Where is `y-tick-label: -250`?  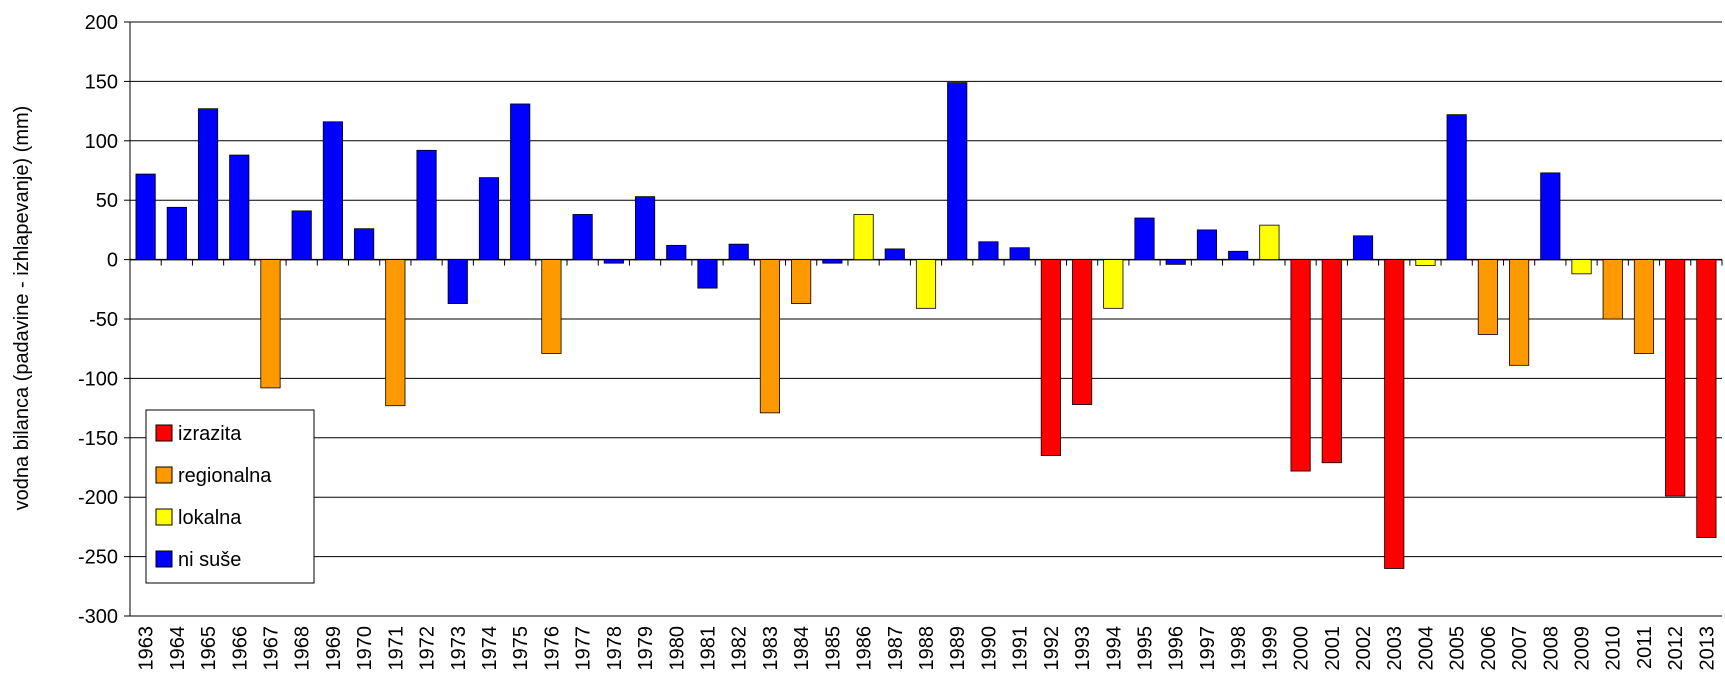
y-tick-label: -250 is located at coordinates (98, 558).